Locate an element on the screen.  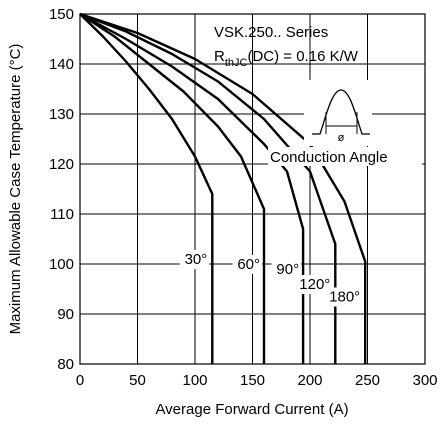
half-wave-shape is located at coordinates (341, 112).